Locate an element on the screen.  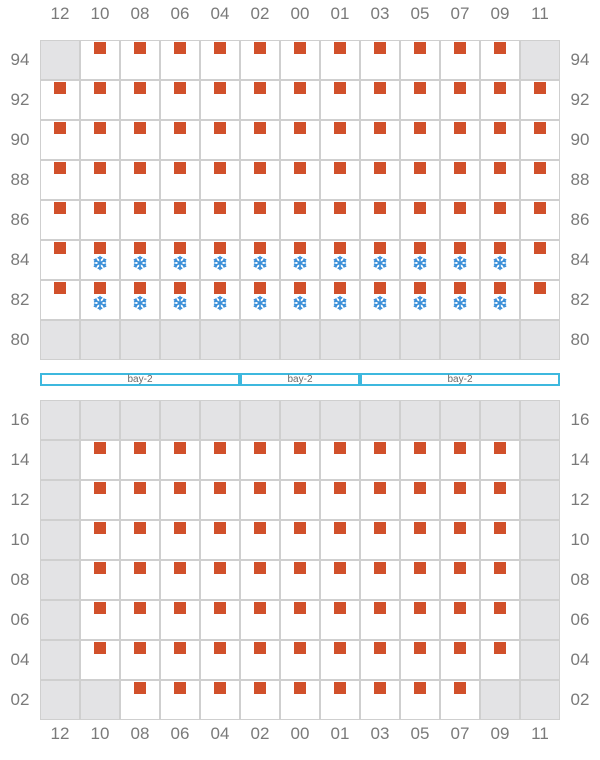
top-col-label-12: 12 is located at coordinates (60, 13).